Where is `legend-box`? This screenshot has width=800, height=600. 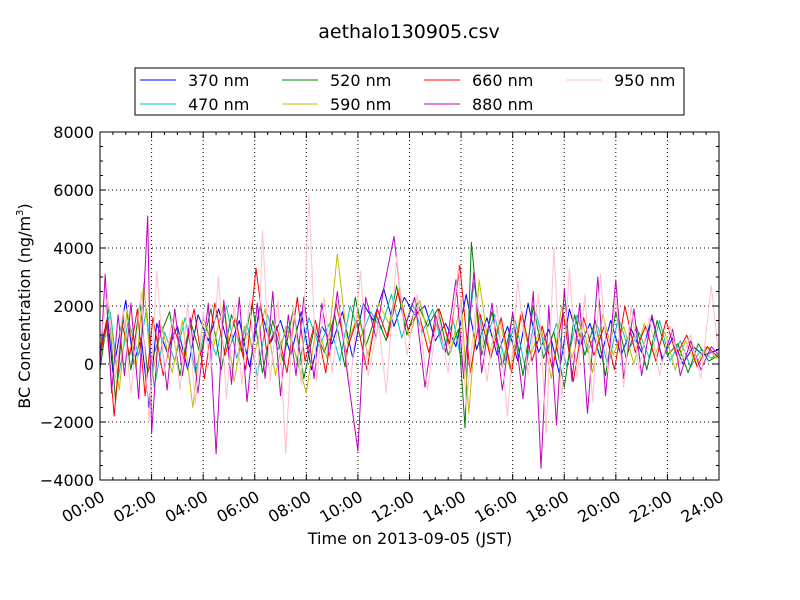 legend-box is located at coordinates (409, 91).